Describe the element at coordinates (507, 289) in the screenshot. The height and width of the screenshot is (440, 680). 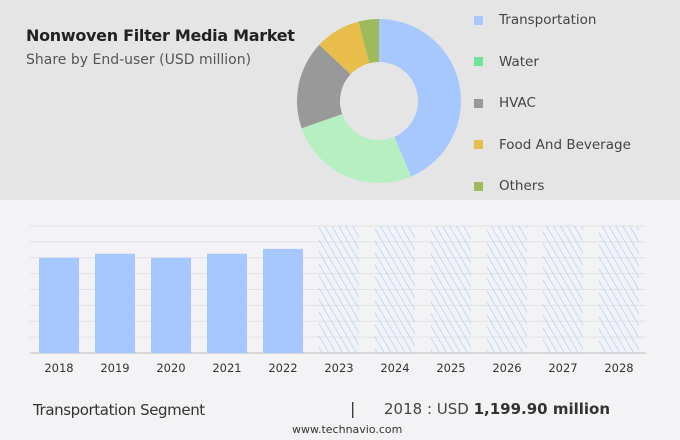
I see `forecast-bar-2026` at that location.